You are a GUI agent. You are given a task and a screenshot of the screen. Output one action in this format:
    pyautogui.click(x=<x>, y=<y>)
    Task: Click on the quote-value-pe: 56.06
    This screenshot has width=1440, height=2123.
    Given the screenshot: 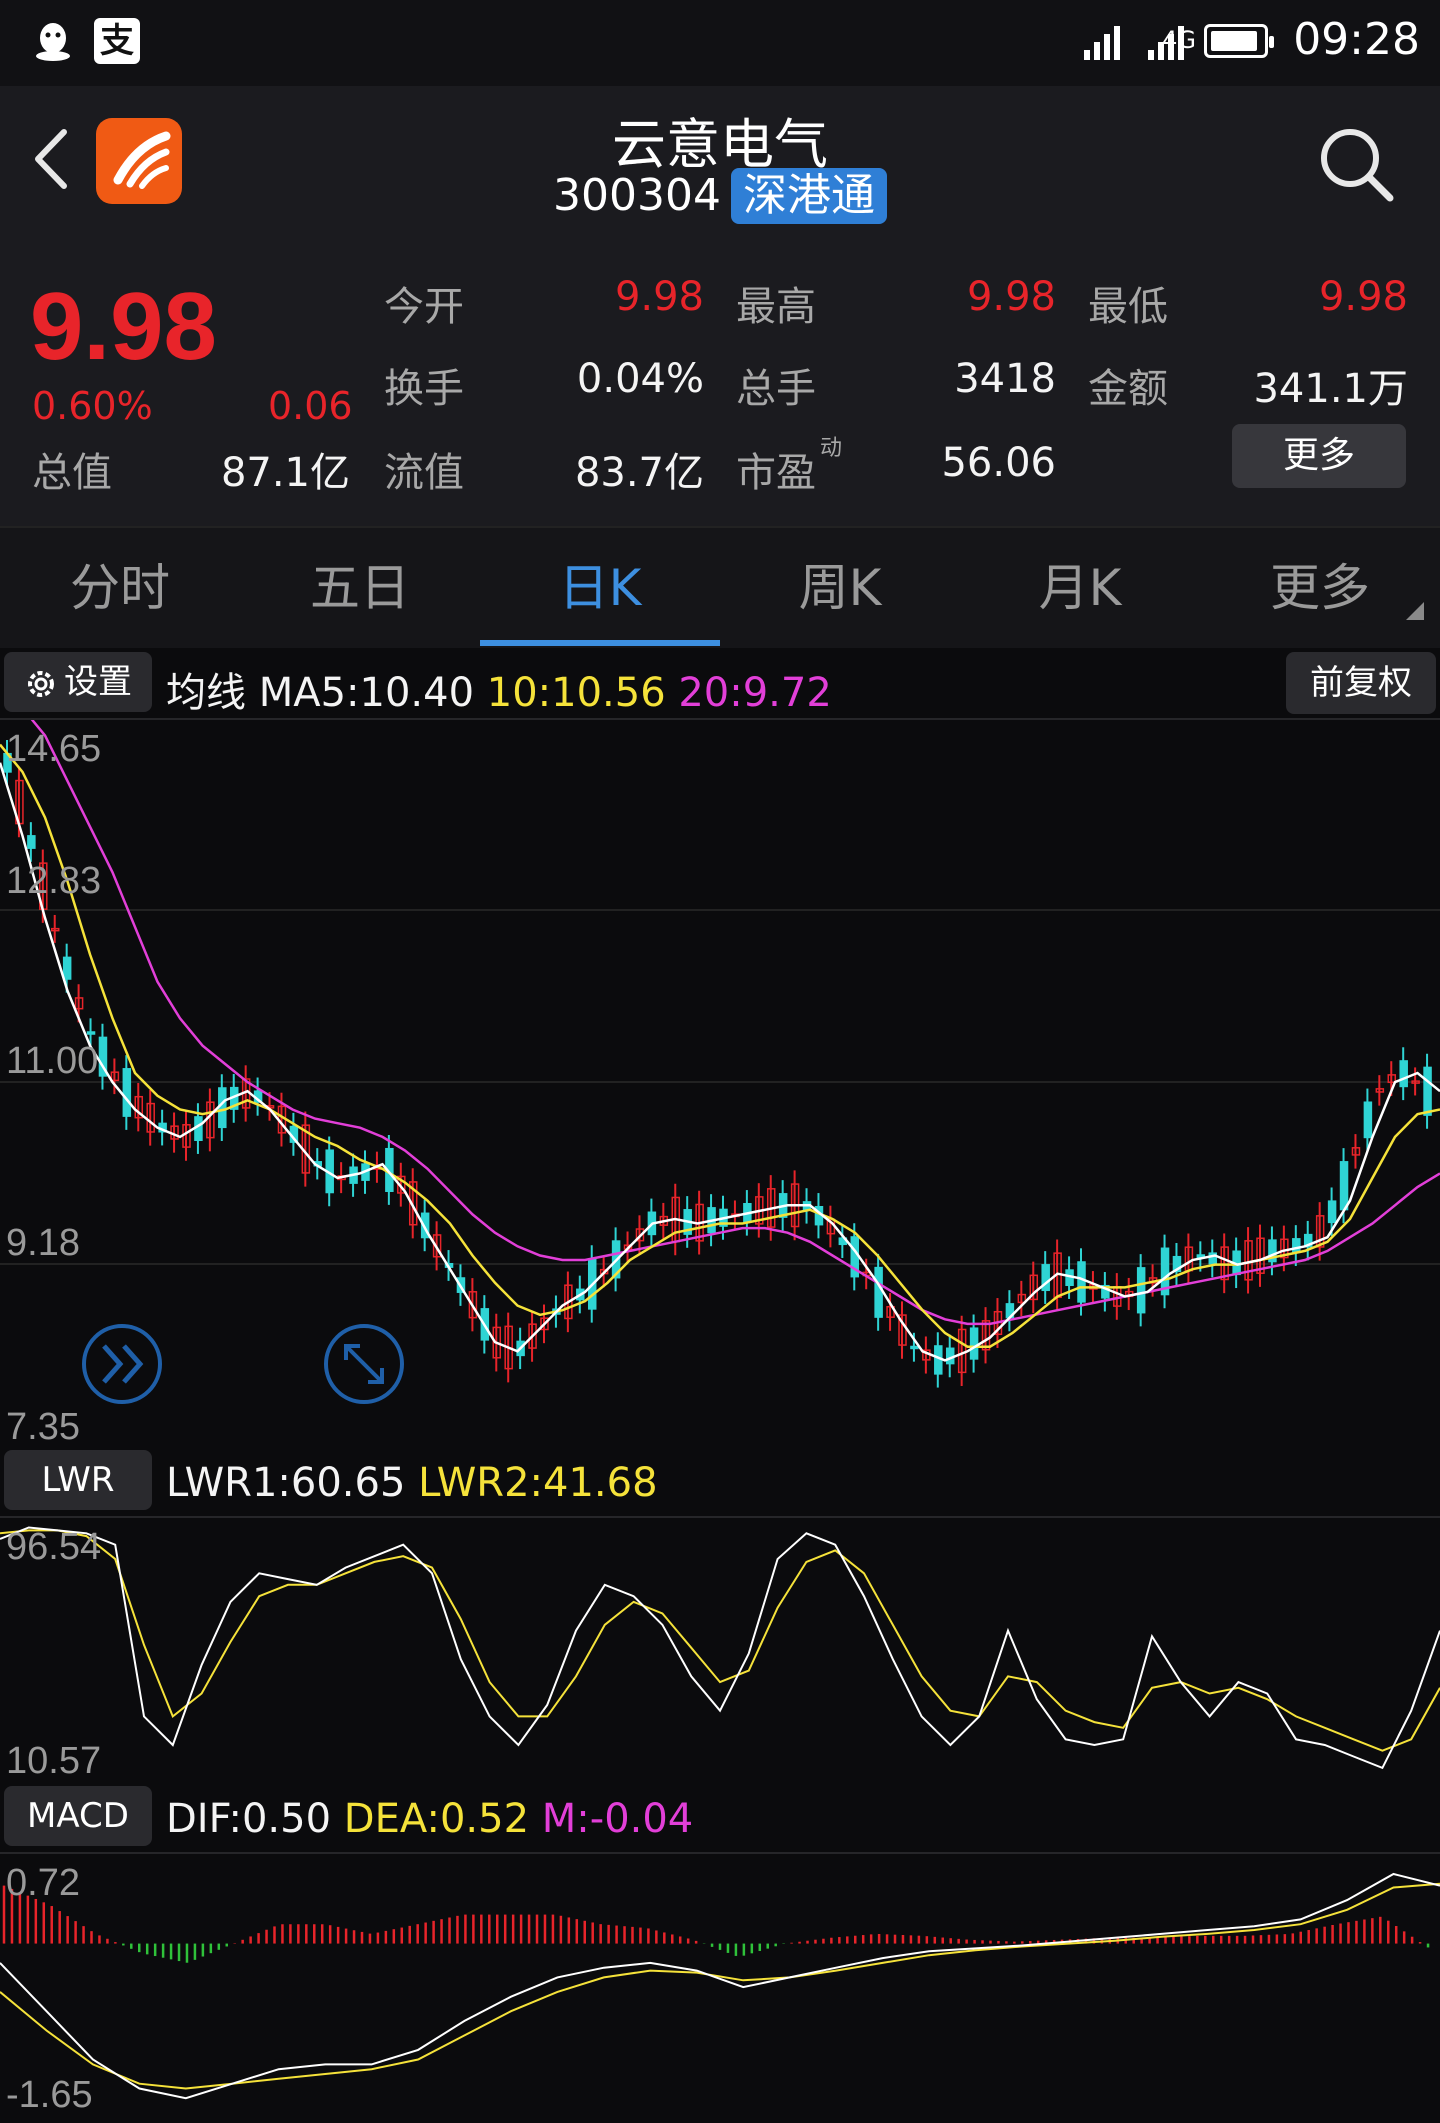 What is the action you would take?
    pyautogui.click(x=998, y=463)
    